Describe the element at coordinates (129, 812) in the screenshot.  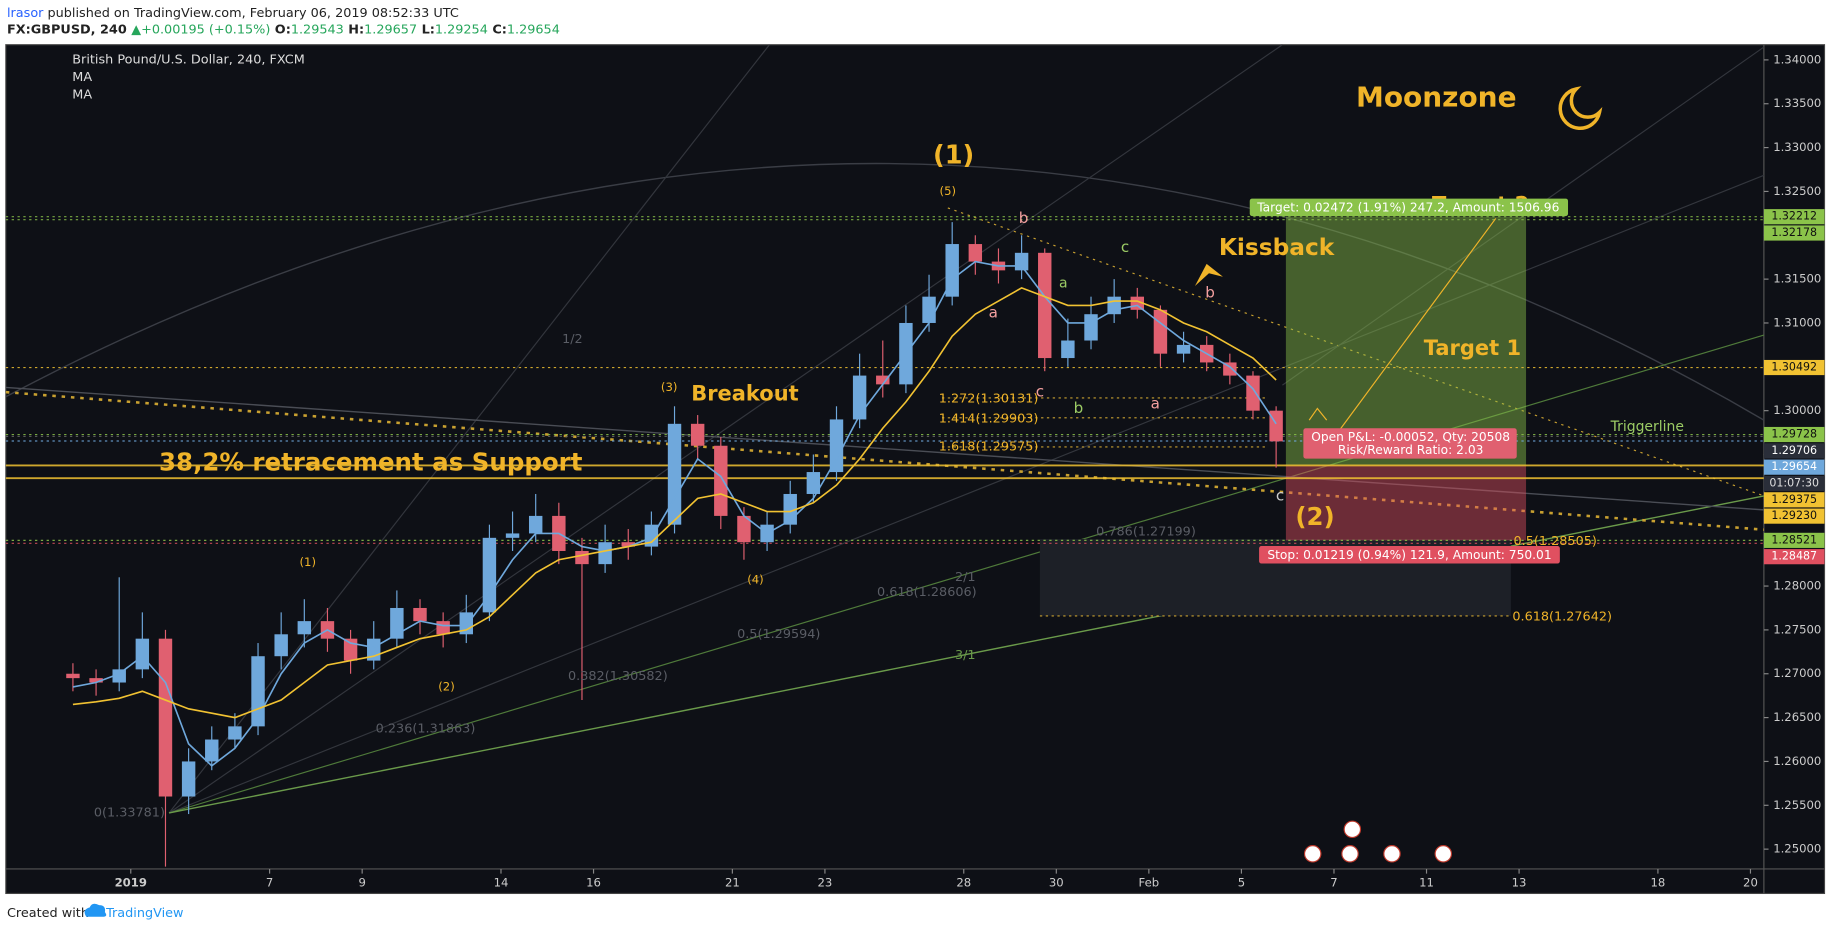
I see `annotation: 0(1.33781)` at that location.